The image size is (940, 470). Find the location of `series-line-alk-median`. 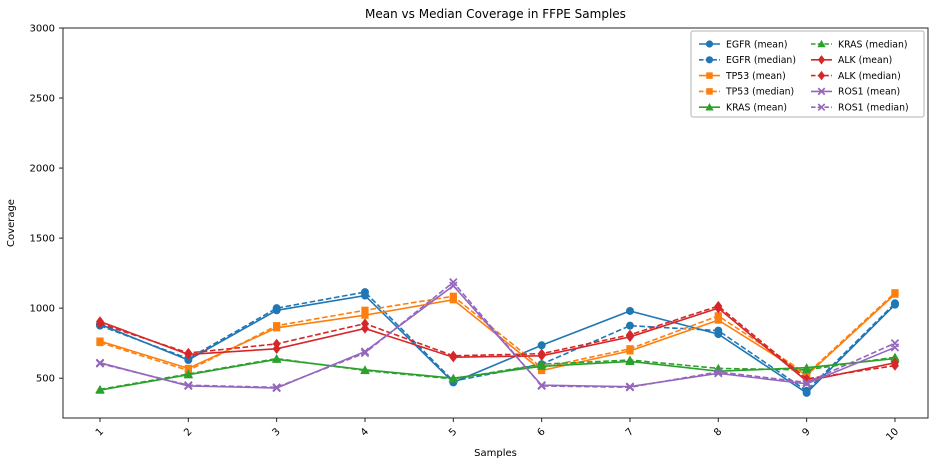

series-line-alk-median is located at coordinates (497, 342).